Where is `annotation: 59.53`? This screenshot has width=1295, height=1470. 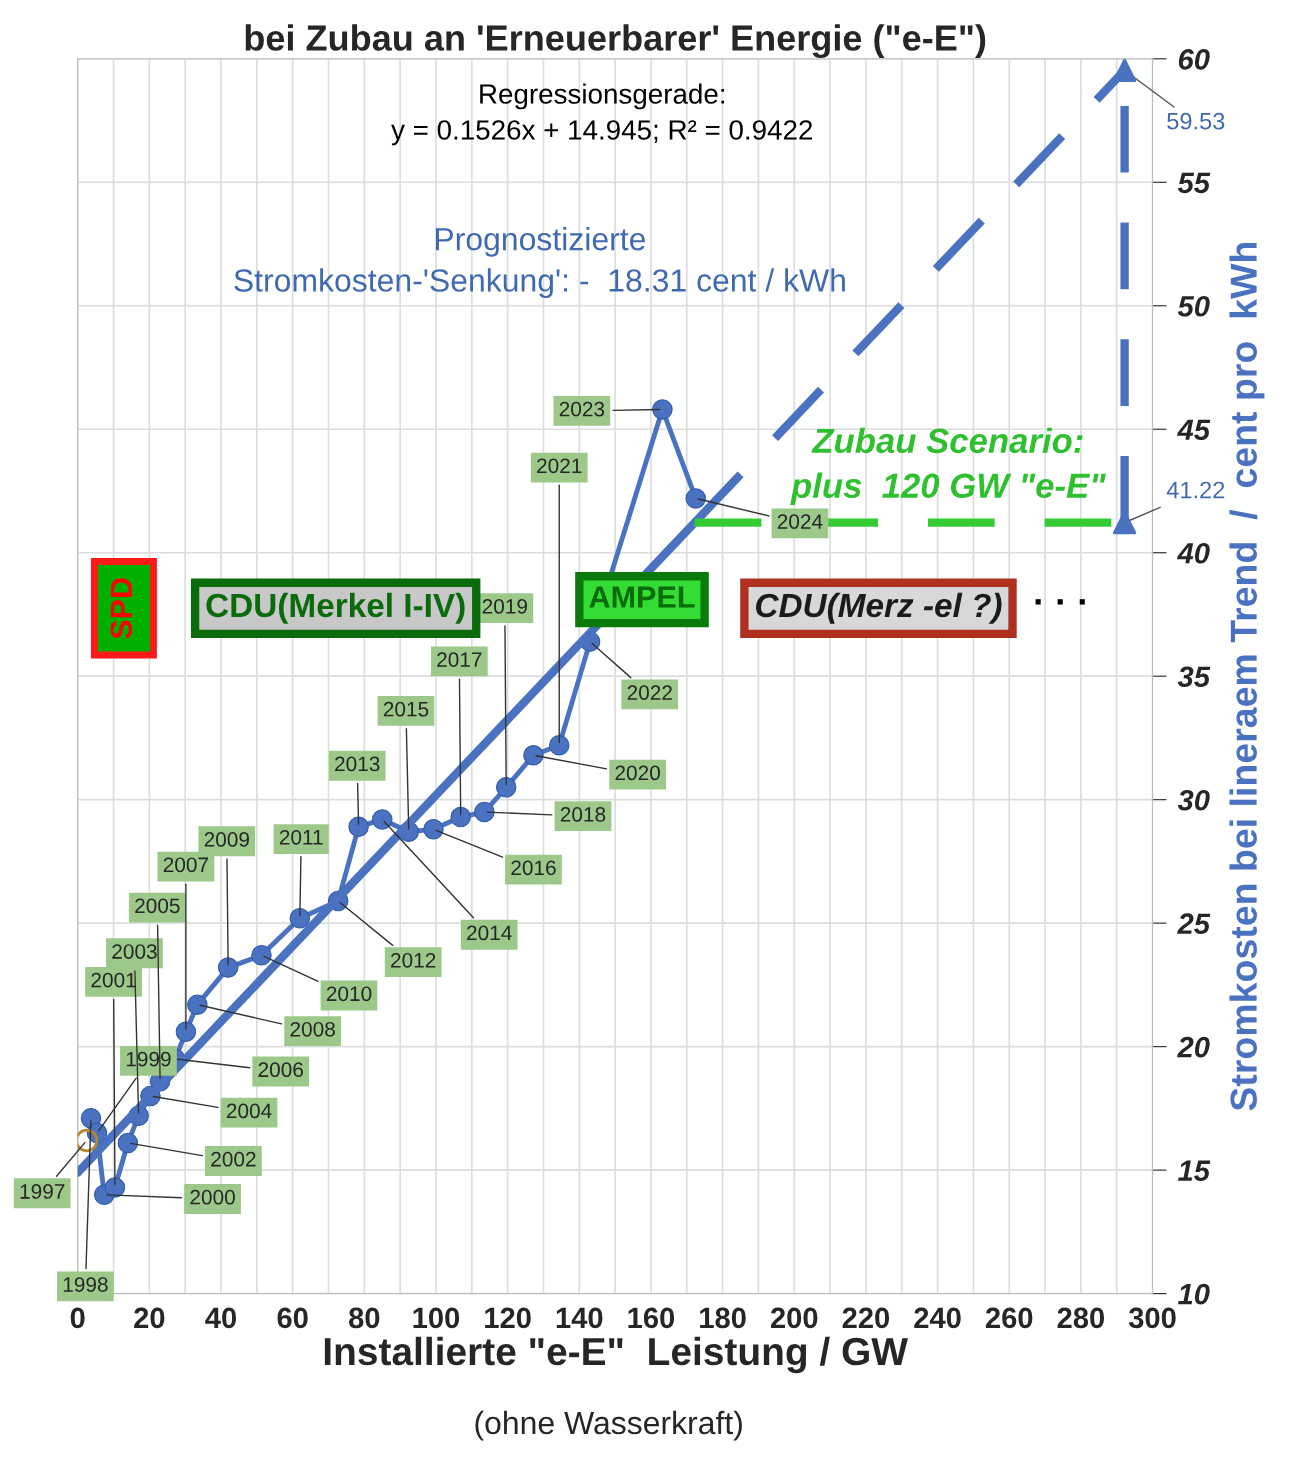 annotation: 59.53 is located at coordinates (1196, 121).